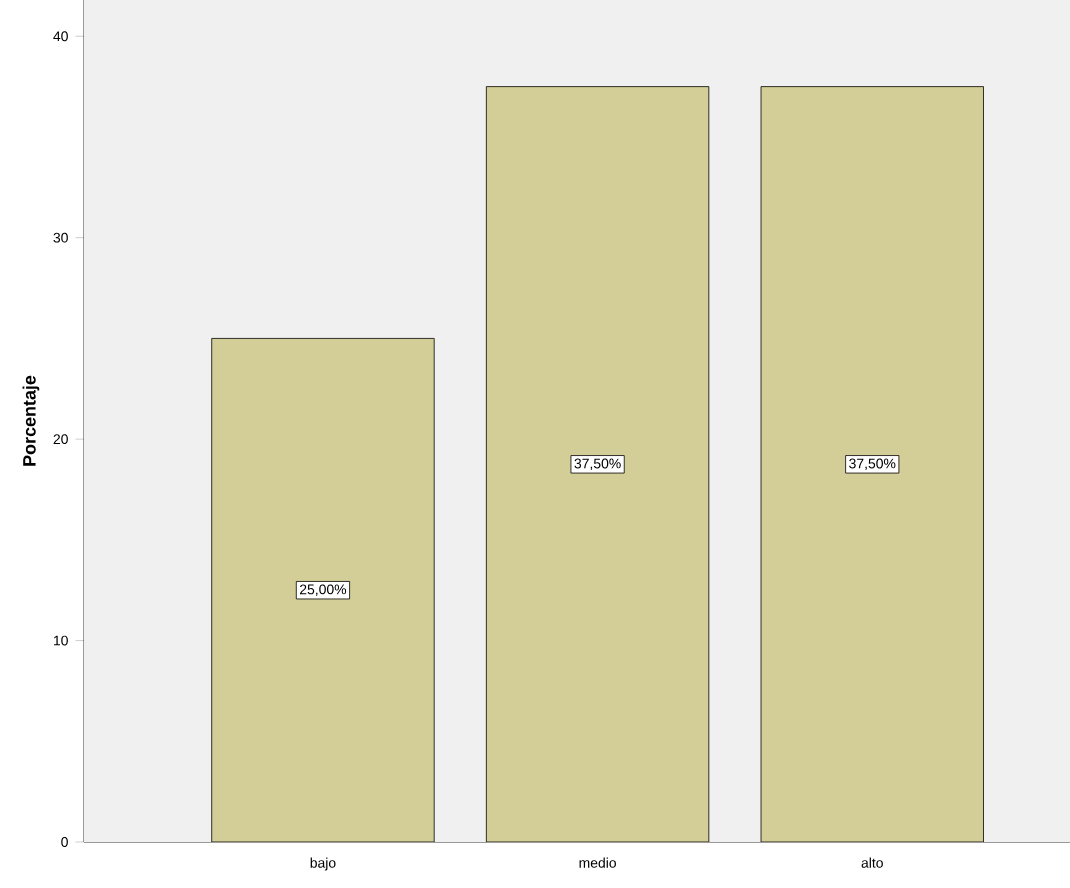  Describe the element at coordinates (31, 420) in the screenshot. I see `y-axis-title: Porcentaje` at that location.